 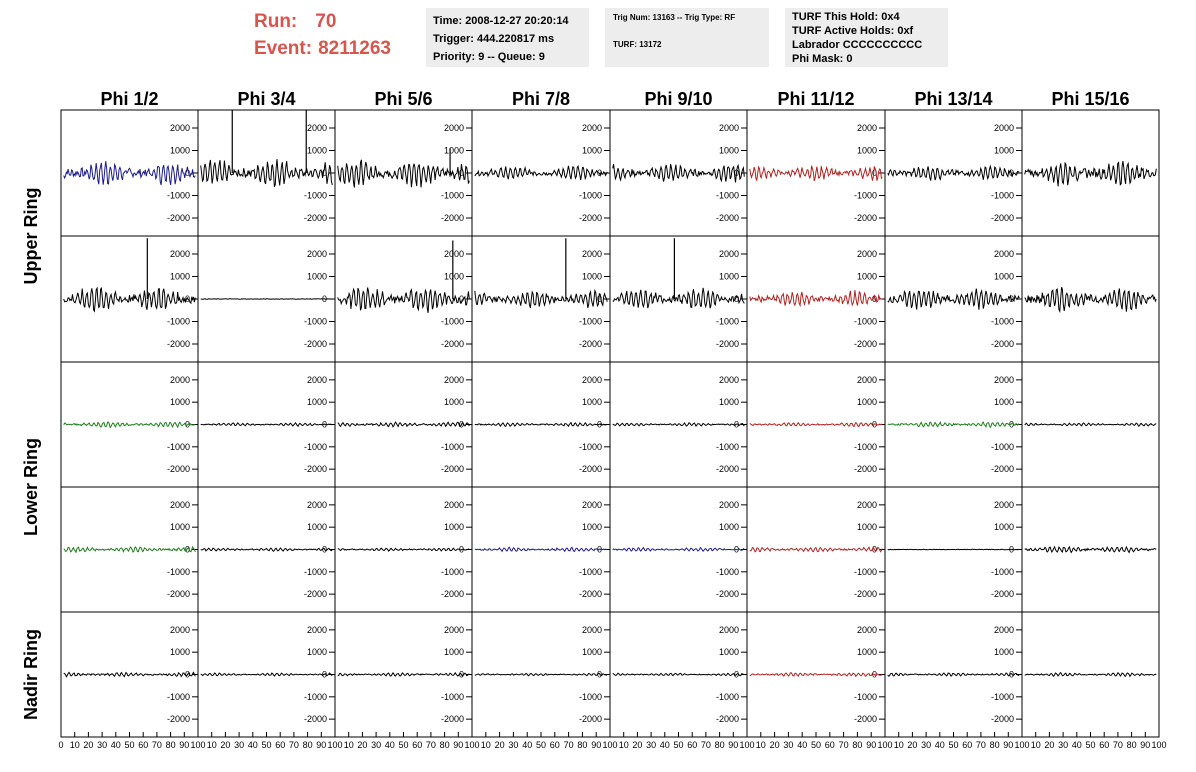 I want to click on time-text: Time: 2008-12-27 20:20:14, so click(x=501, y=21).